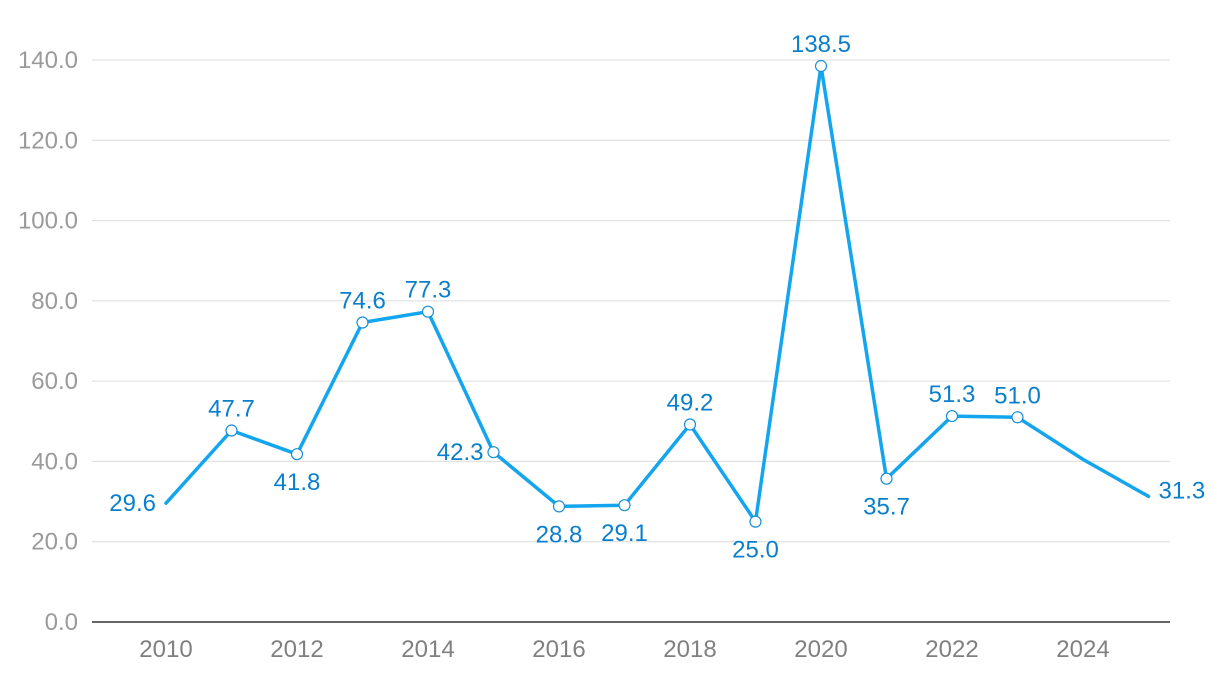 The width and height of the screenshot is (1220, 674). I want to click on y-tick-label: 60.0, so click(54, 381).